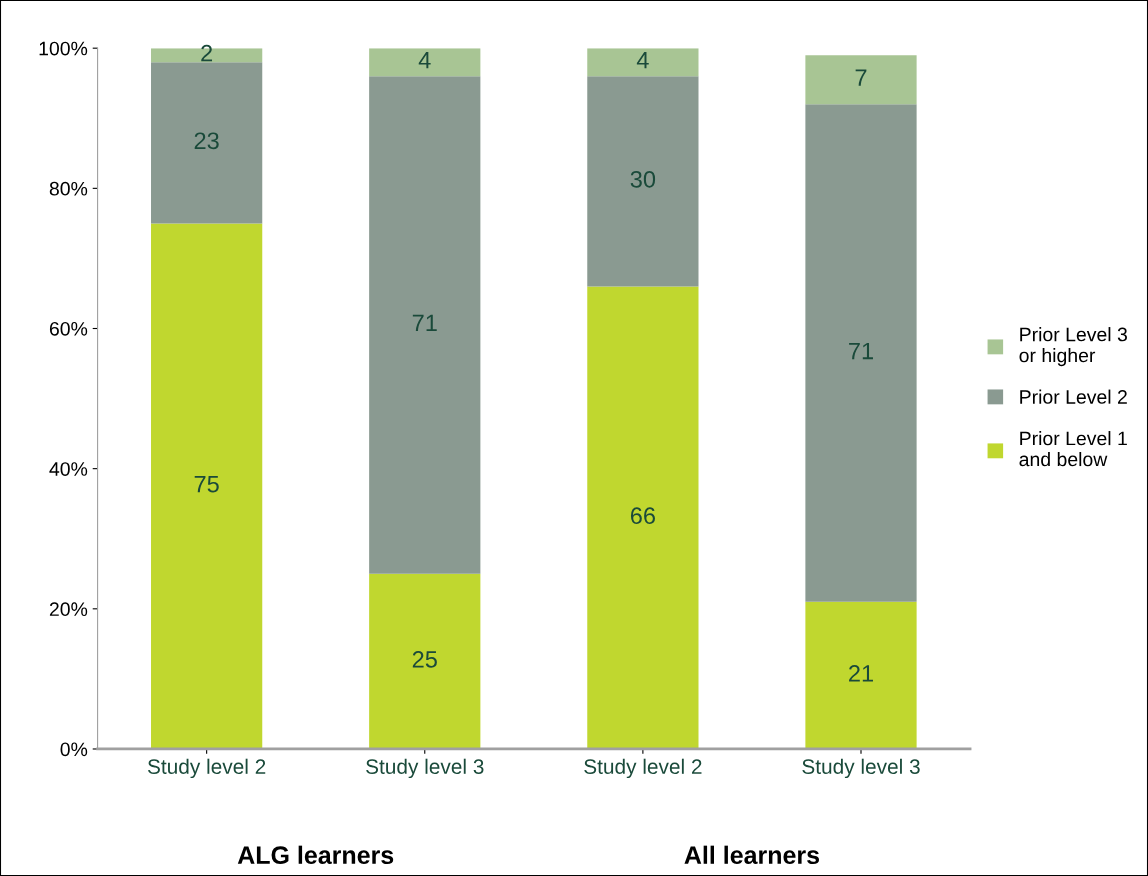  What do you see at coordinates (643, 179) in the screenshot?
I see `data-label: 30` at bounding box center [643, 179].